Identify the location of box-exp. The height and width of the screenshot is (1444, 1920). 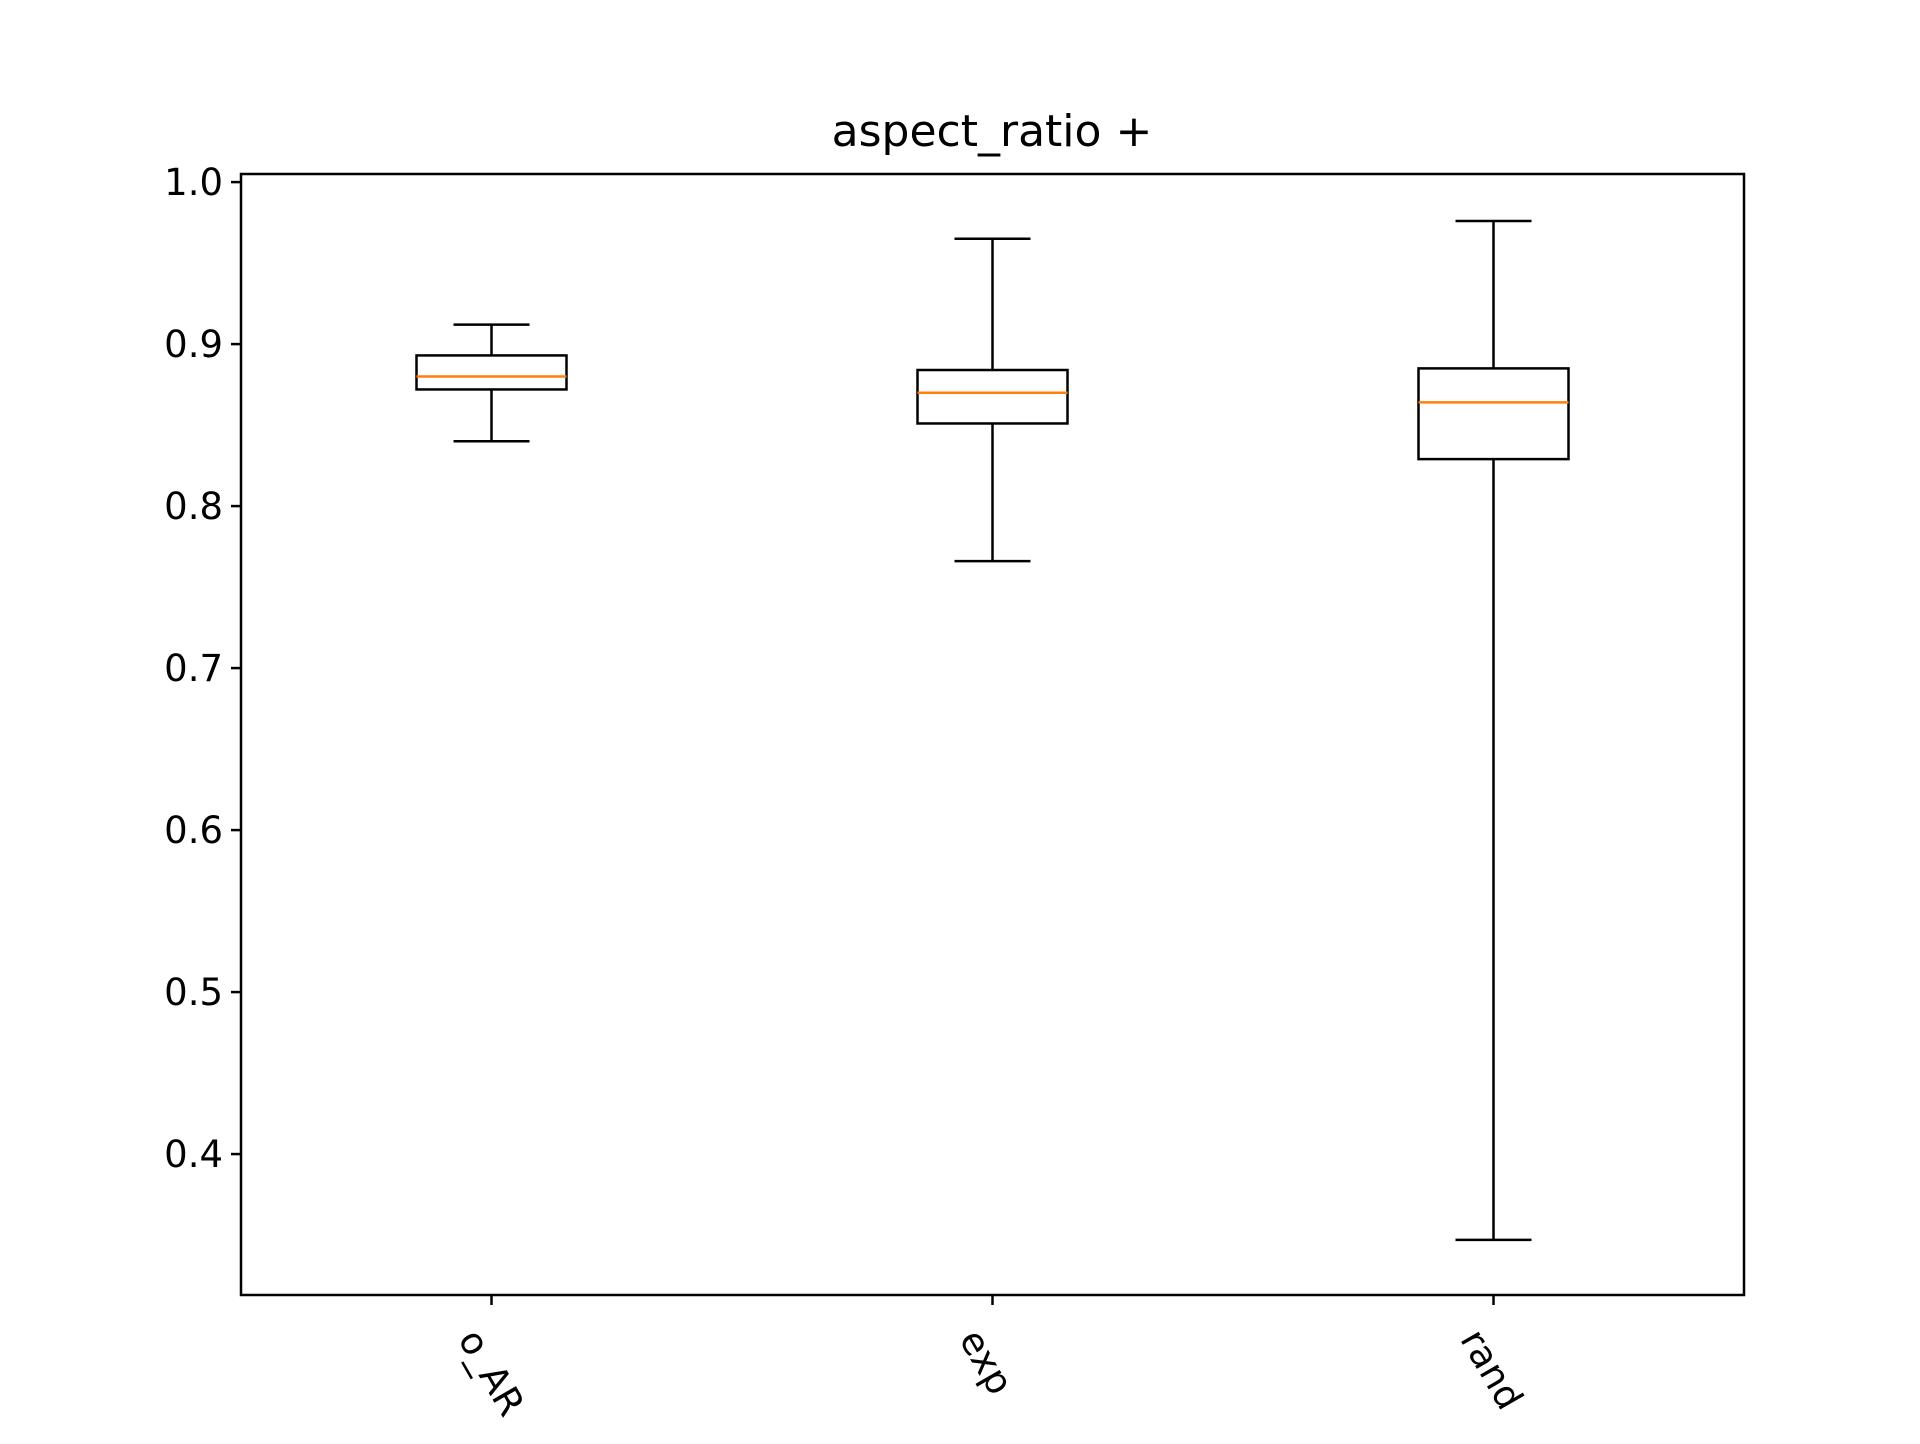
(992, 400).